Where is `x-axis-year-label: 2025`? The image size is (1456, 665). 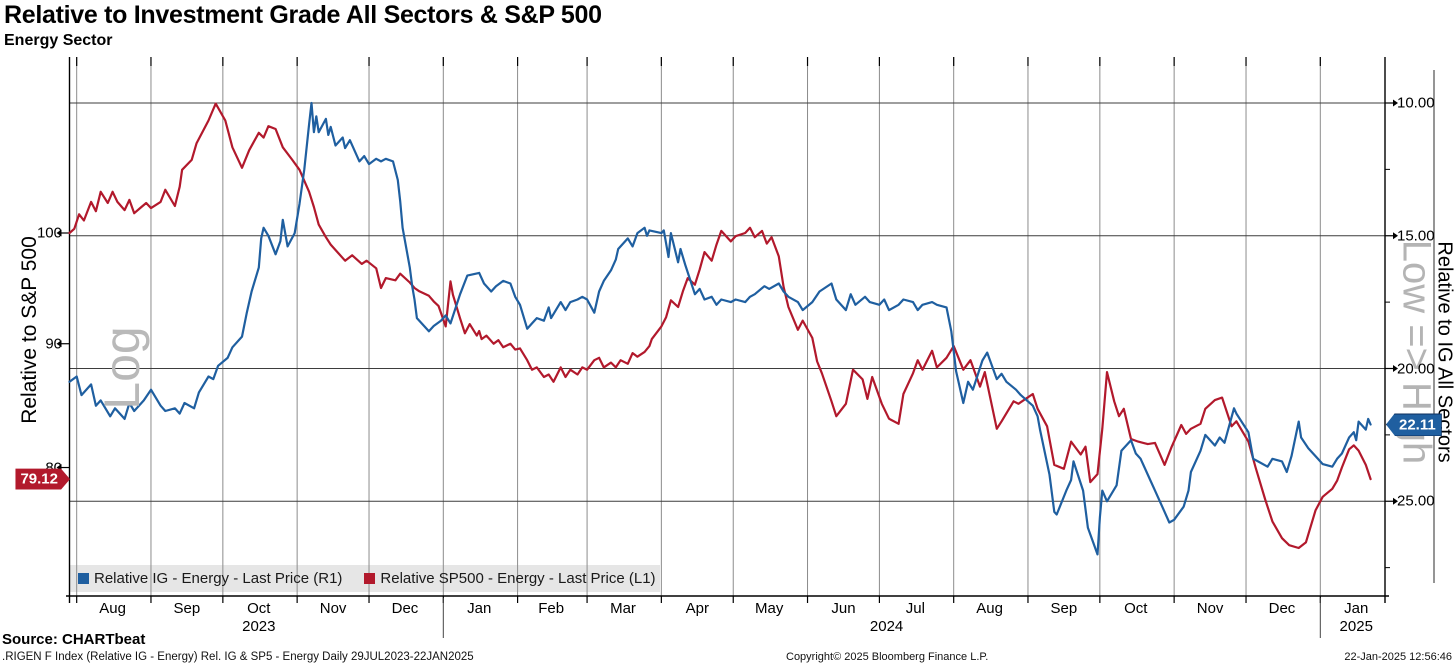 x-axis-year-label: 2025 is located at coordinates (1356, 626).